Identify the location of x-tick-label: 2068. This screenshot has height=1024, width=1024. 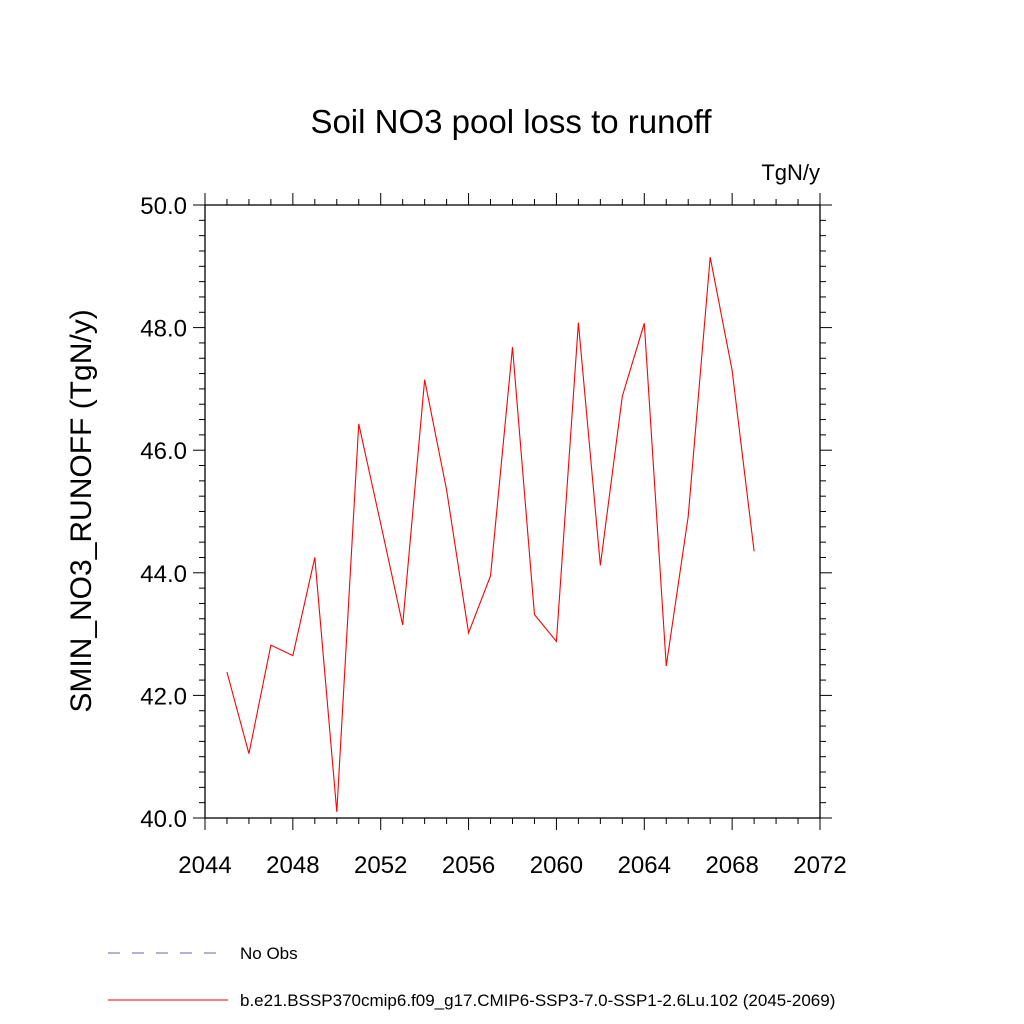
(731, 865).